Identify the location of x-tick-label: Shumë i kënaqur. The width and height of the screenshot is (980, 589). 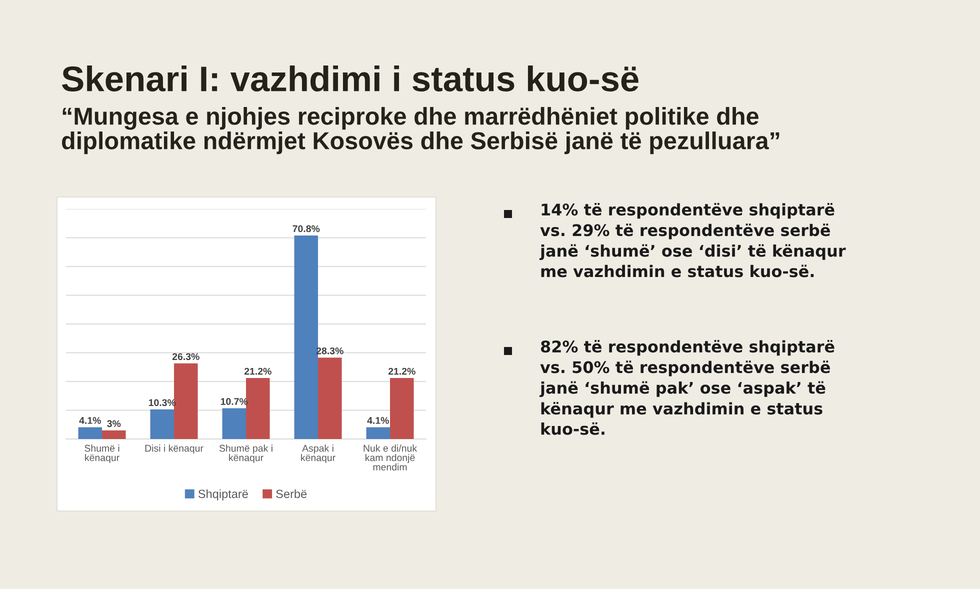
(102, 454).